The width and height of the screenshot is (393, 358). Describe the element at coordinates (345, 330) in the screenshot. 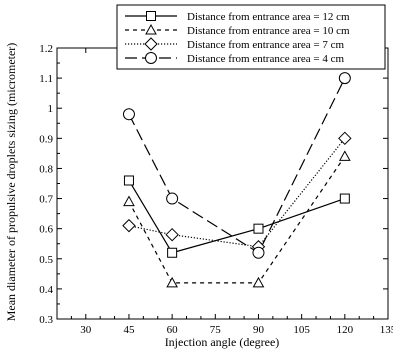

I see `x-tick-label: 120` at that location.